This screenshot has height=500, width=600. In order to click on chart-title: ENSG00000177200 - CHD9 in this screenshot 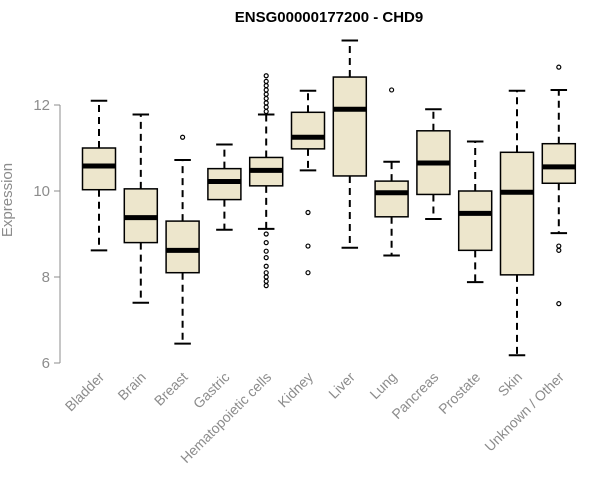, I will do `click(329, 17)`.